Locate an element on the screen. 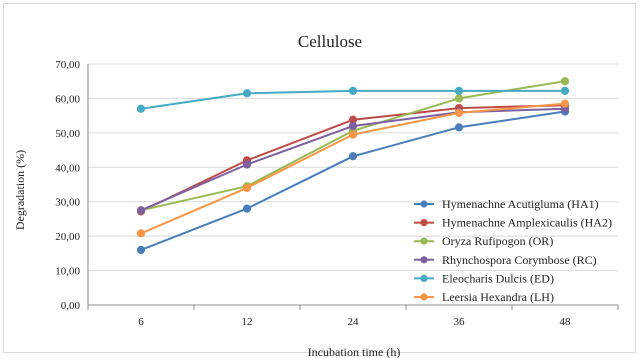  y-tick-label: 20,00 is located at coordinates (67, 237).